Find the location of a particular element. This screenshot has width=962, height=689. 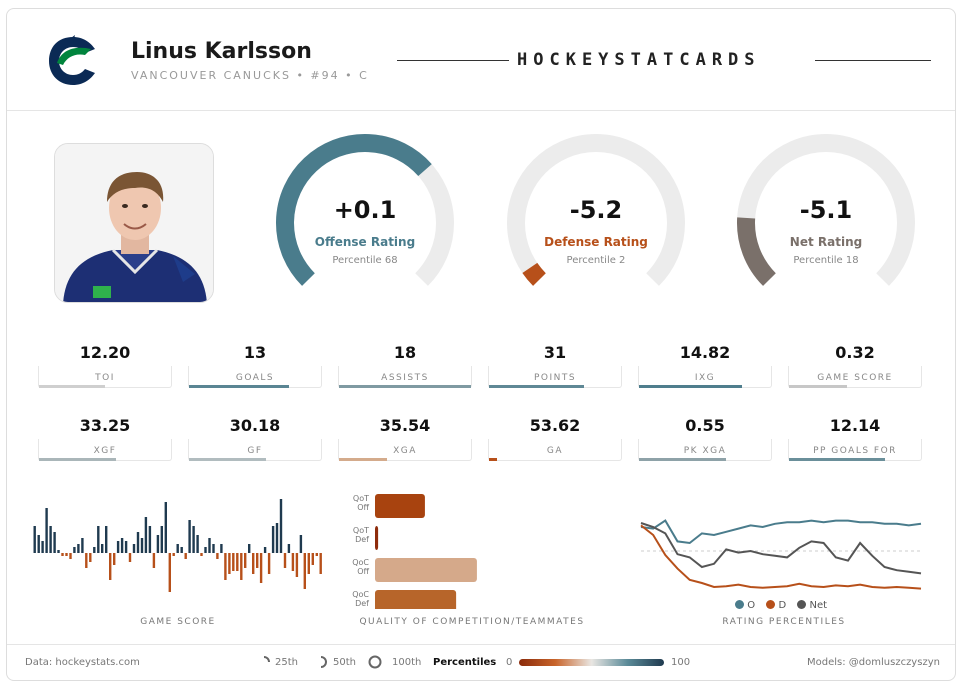

stat-pk-xga: 0.55 PK XGA is located at coordinates (705, 439).